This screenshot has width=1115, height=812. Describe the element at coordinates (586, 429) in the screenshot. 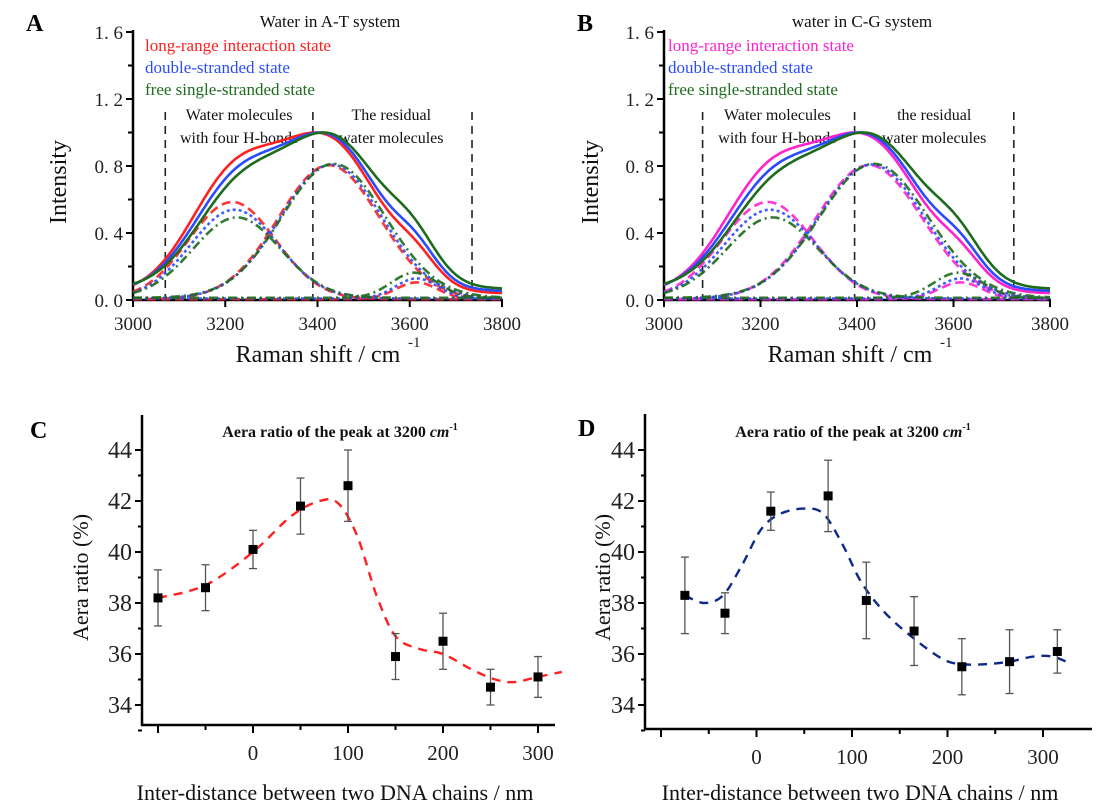

I see `panel-letter-d: D` at that location.